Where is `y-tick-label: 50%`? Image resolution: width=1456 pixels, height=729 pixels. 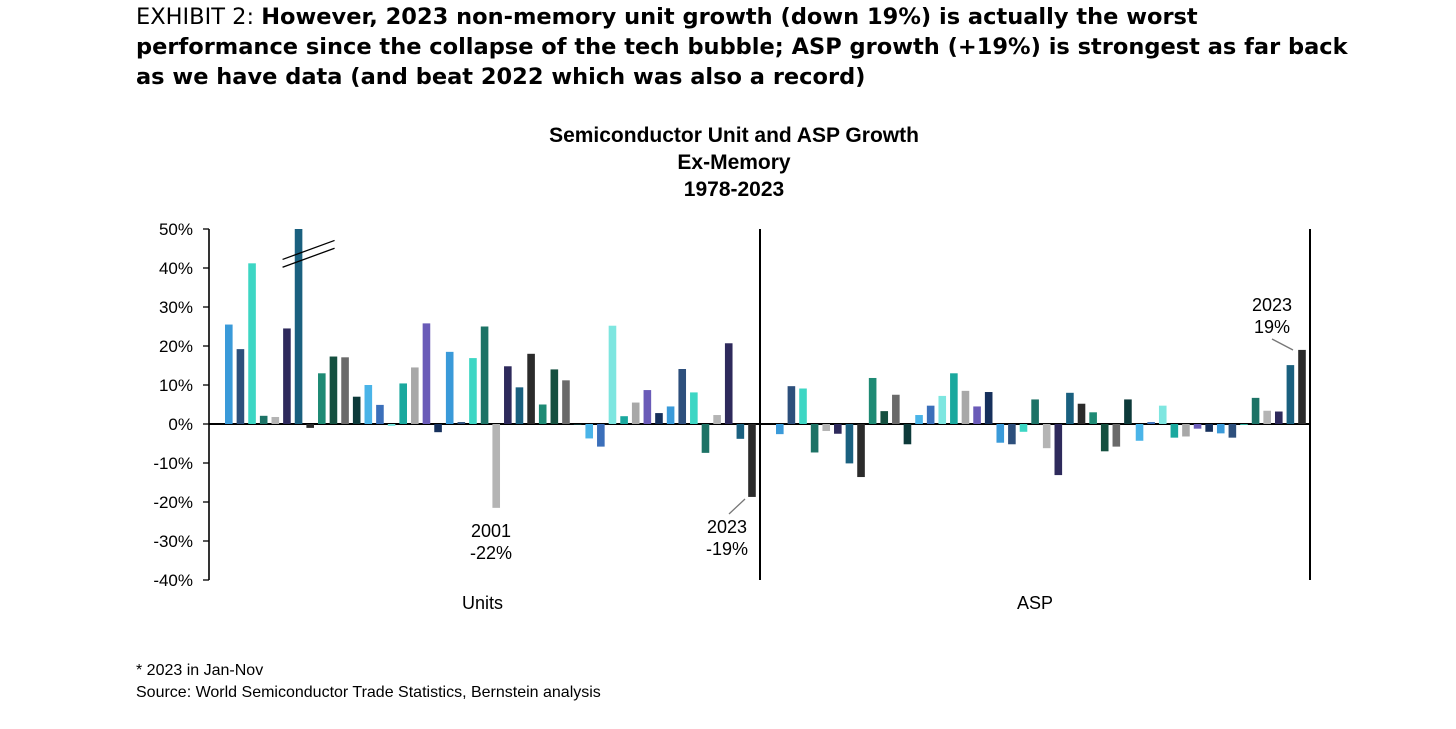 y-tick-label: 50% is located at coordinates (176, 229).